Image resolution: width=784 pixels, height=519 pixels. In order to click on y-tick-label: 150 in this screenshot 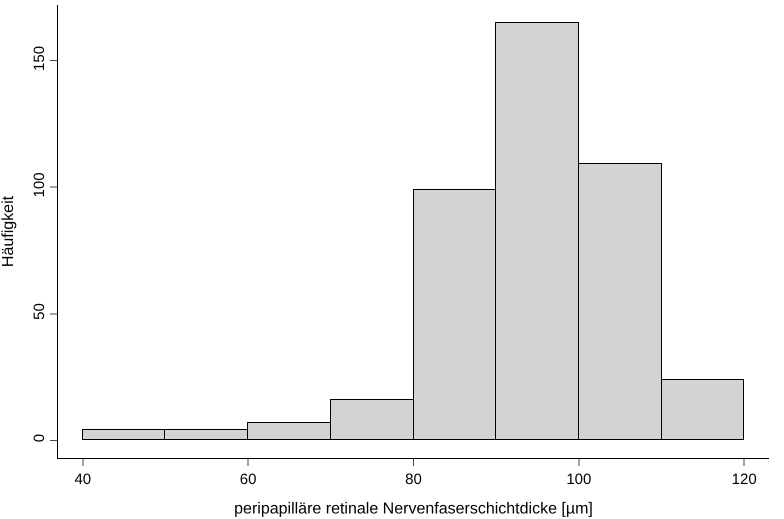, I will do `click(39, 58)`.